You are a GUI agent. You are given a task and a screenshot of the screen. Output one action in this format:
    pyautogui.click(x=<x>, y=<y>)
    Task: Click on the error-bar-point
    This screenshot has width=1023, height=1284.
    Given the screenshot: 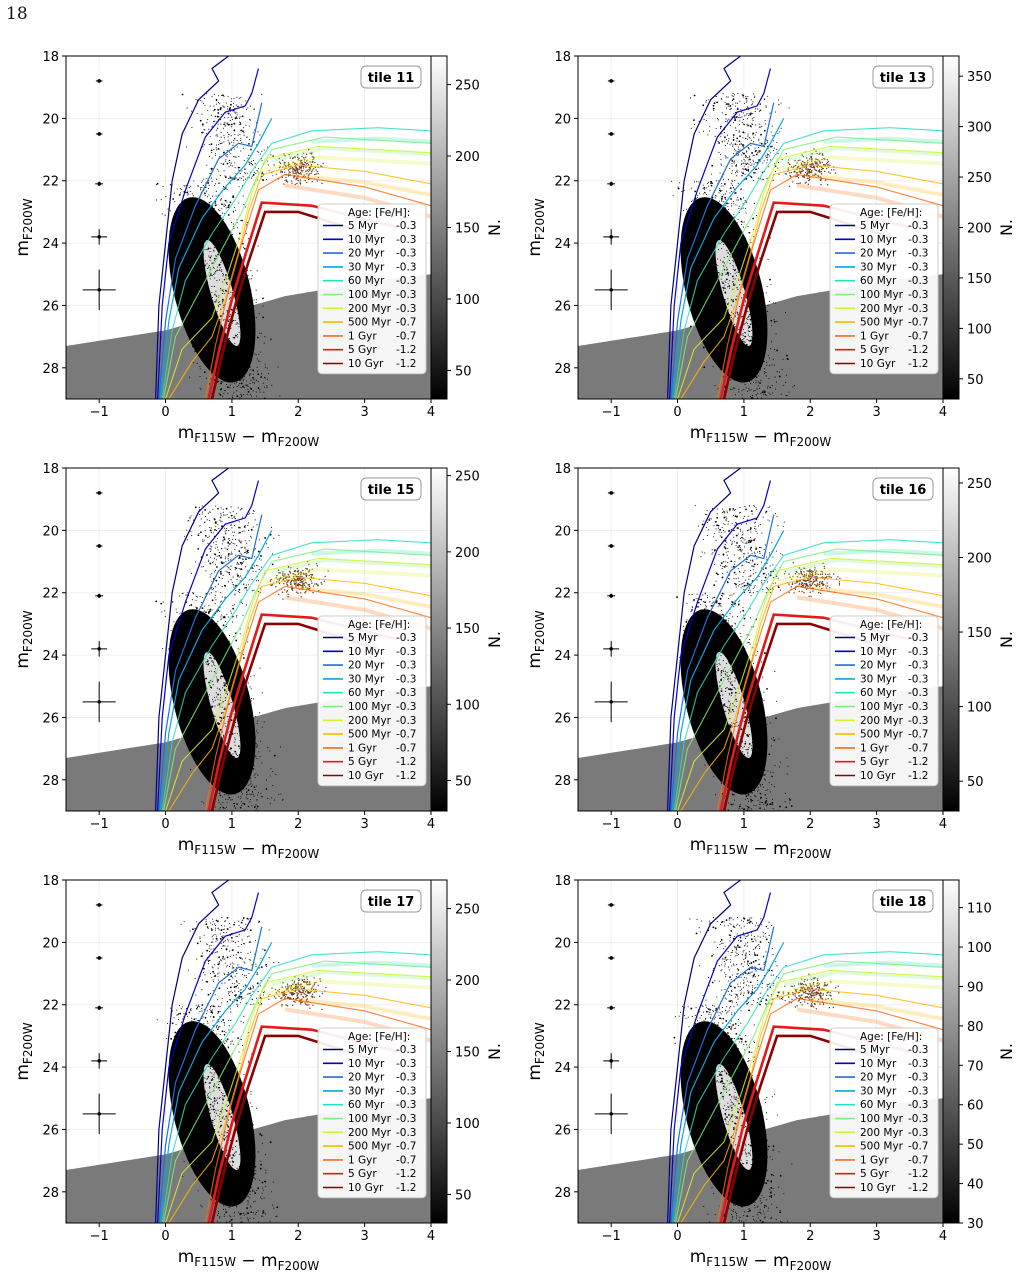 What is the action you would take?
    pyautogui.click(x=99, y=184)
    